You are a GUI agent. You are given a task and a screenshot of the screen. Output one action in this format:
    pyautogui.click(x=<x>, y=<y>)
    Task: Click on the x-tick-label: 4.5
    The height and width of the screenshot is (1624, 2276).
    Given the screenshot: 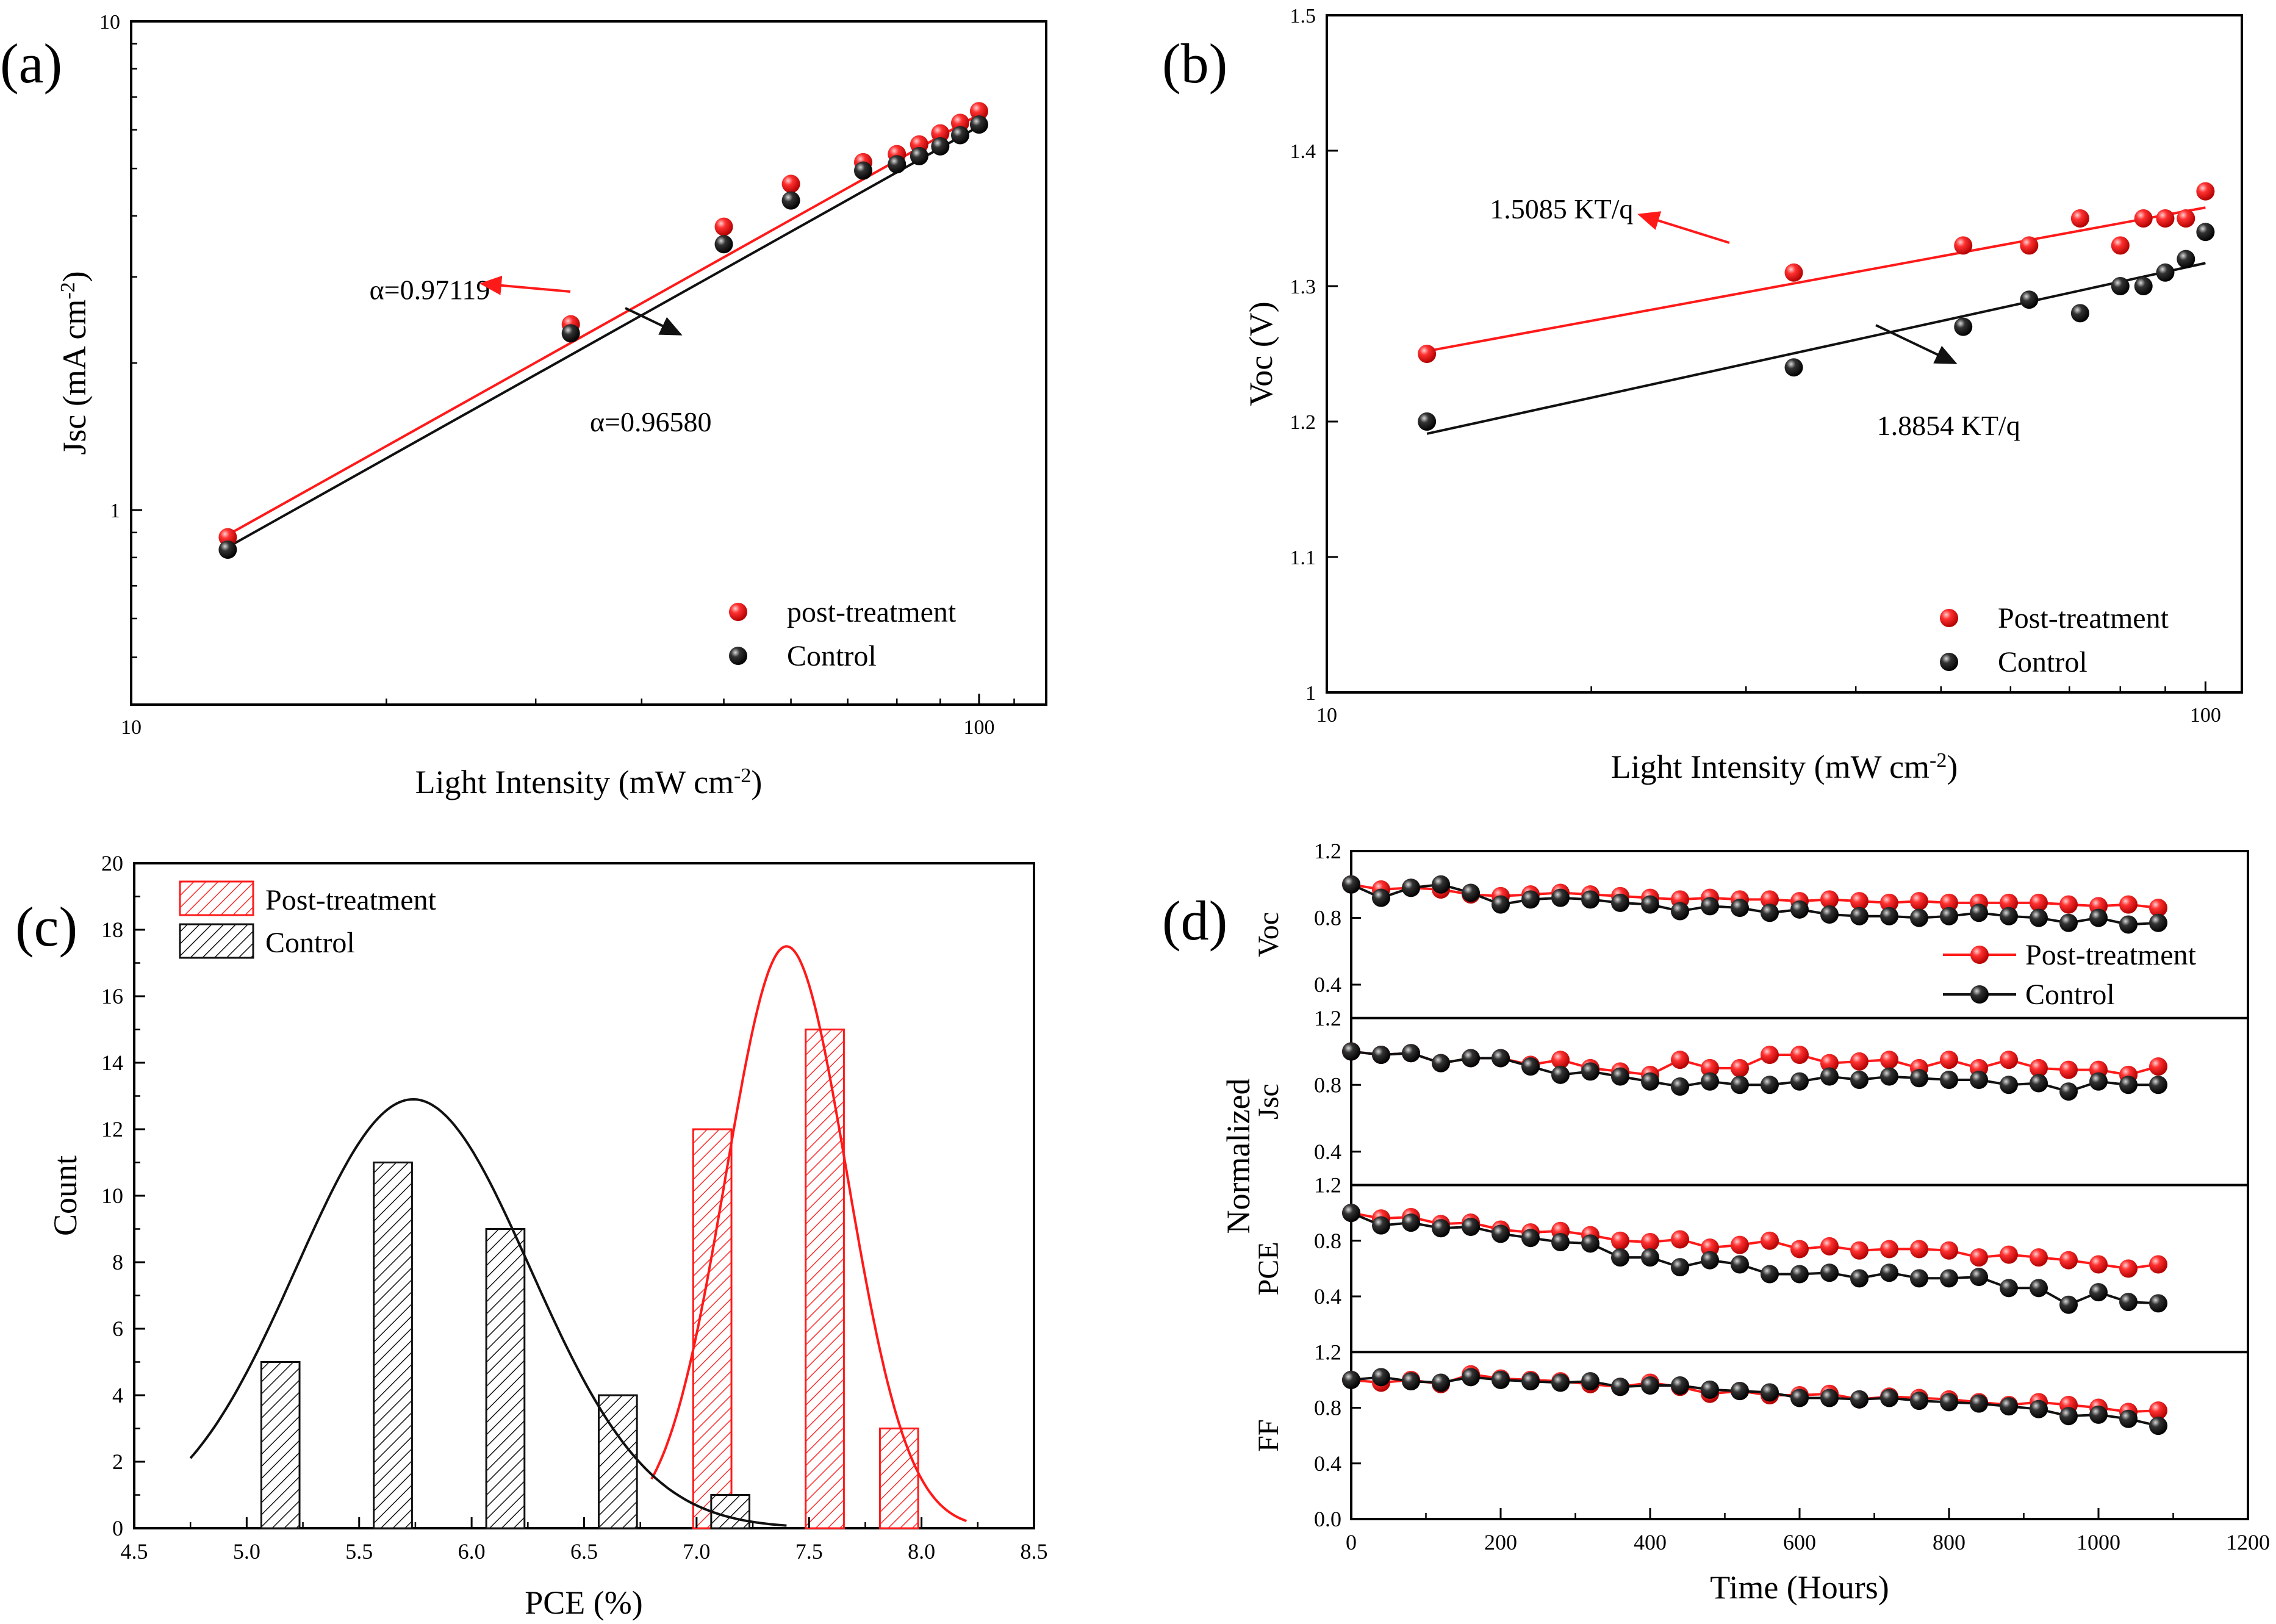 What is the action you would take?
    pyautogui.click(x=134, y=1551)
    